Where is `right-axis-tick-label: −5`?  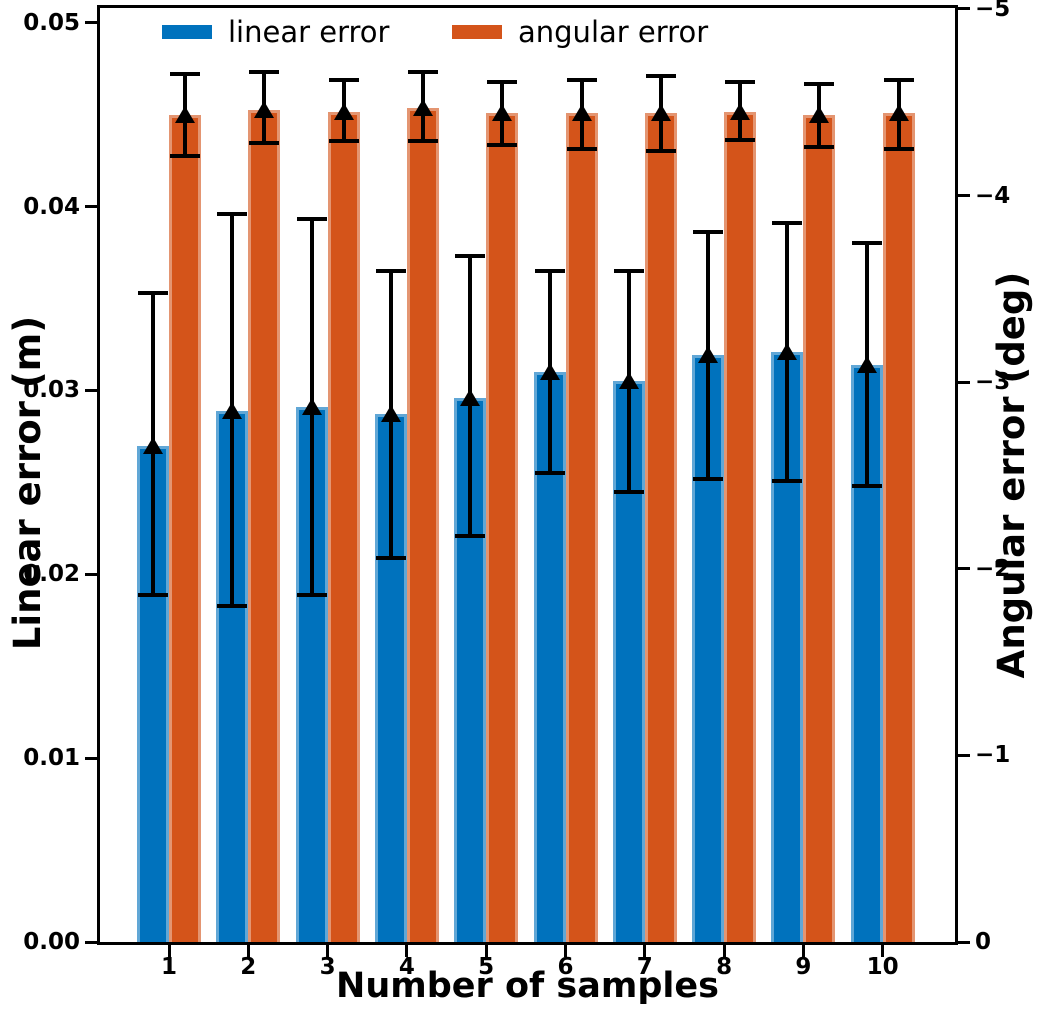 right-axis-tick-label: −5 is located at coordinates (993, 11).